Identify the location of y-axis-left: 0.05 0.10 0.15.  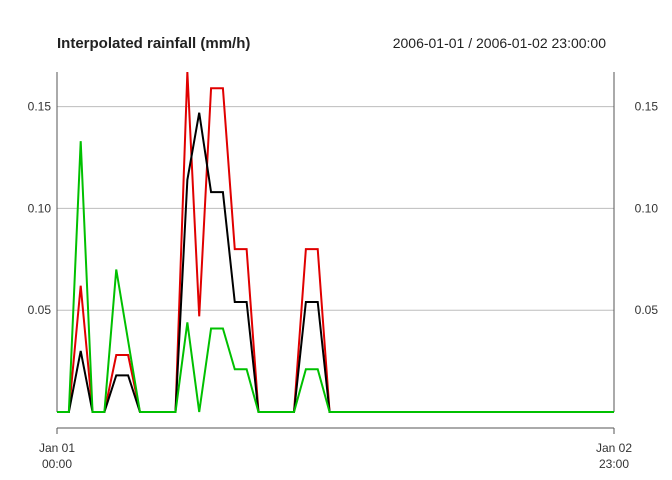
(40, 209).